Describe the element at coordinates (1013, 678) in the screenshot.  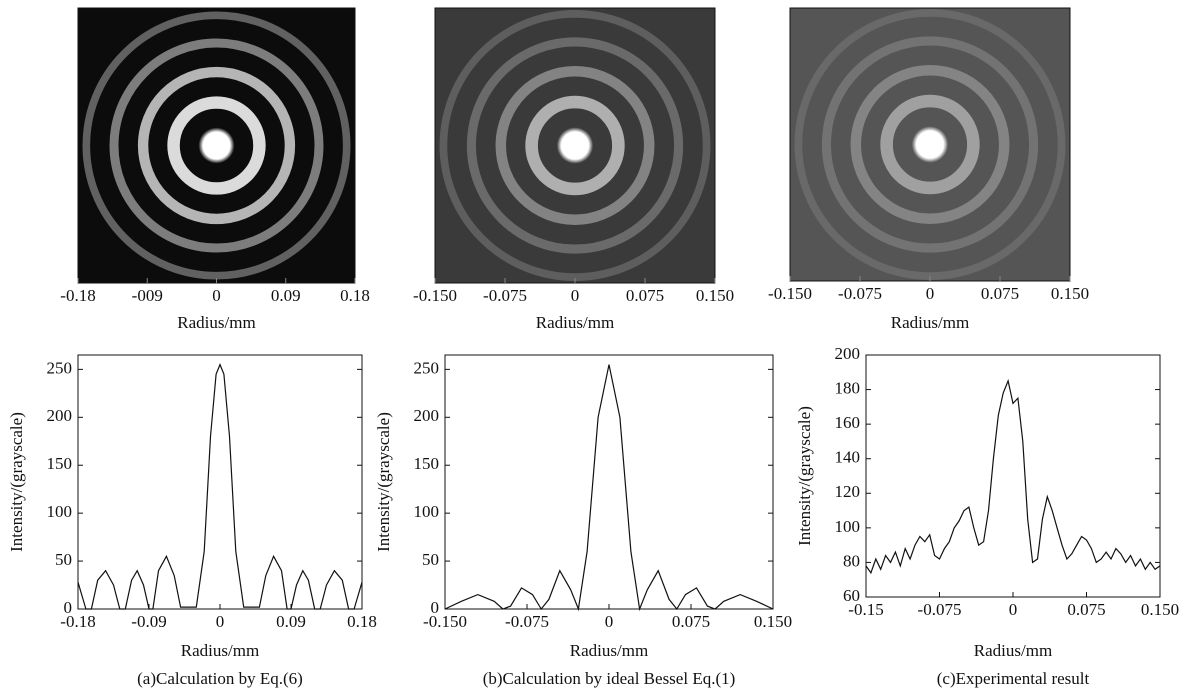
I see `caption: (c)Experimental result` at that location.